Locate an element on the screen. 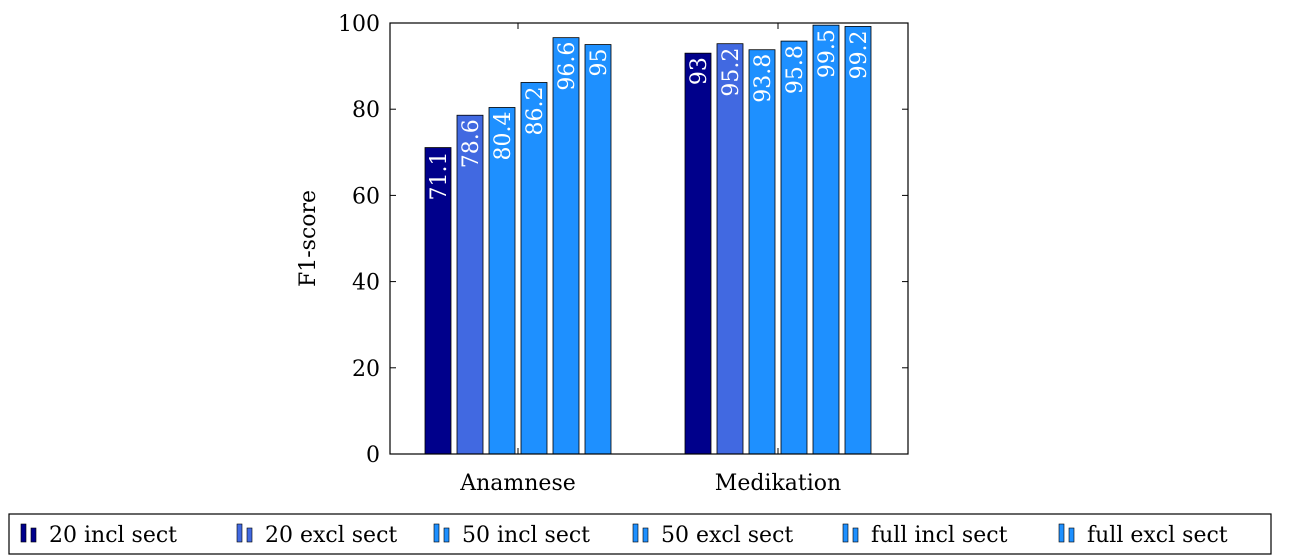  bar-value-label: 93.8 is located at coordinates (763, 78).